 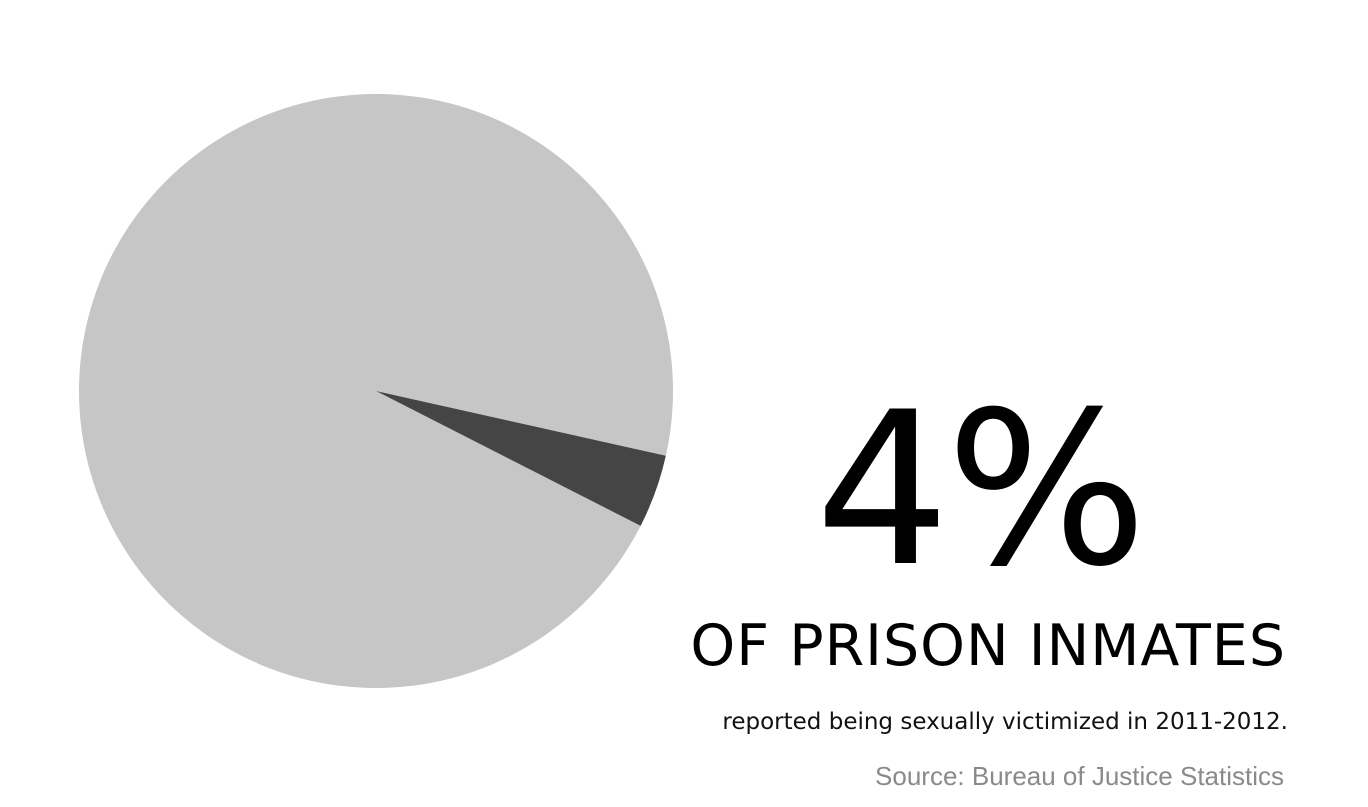 What do you see at coordinates (988, 646) in the screenshot?
I see `stat-headline: OF PRISON INMATES` at bounding box center [988, 646].